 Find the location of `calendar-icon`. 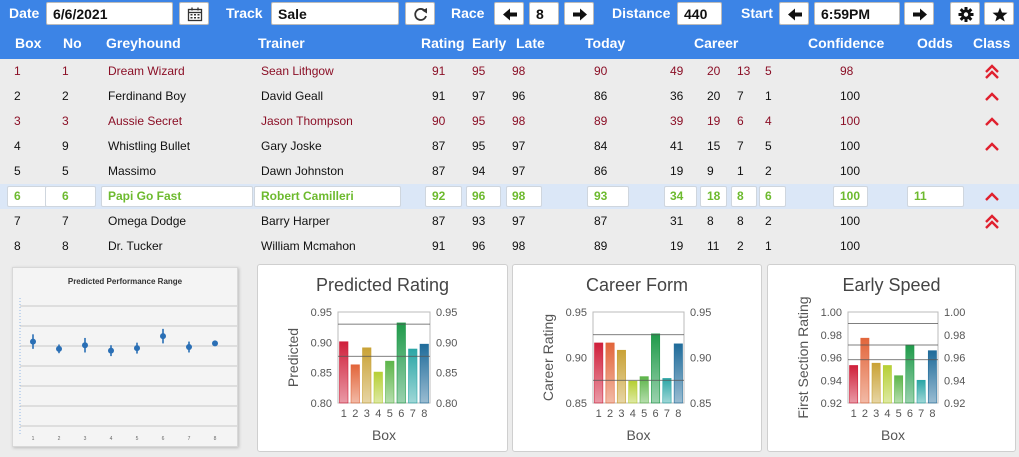

calendar-icon is located at coordinates (195, 14).